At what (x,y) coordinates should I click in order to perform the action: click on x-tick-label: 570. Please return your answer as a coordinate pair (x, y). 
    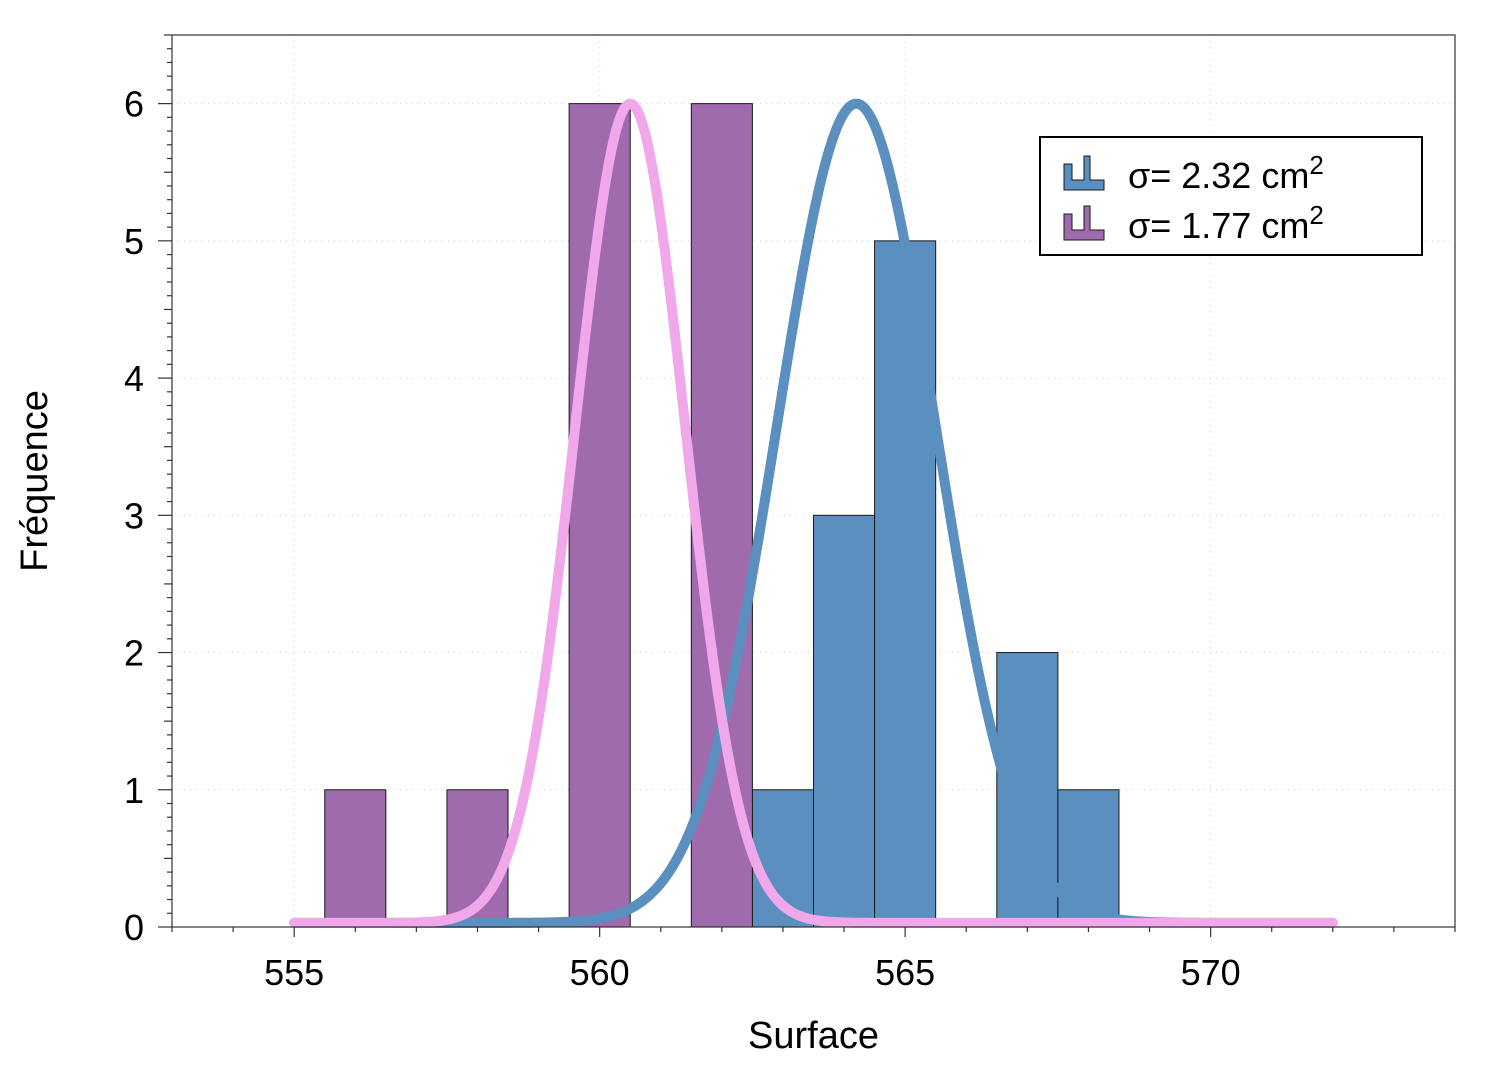
    Looking at the image, I should click on (1211, 972).